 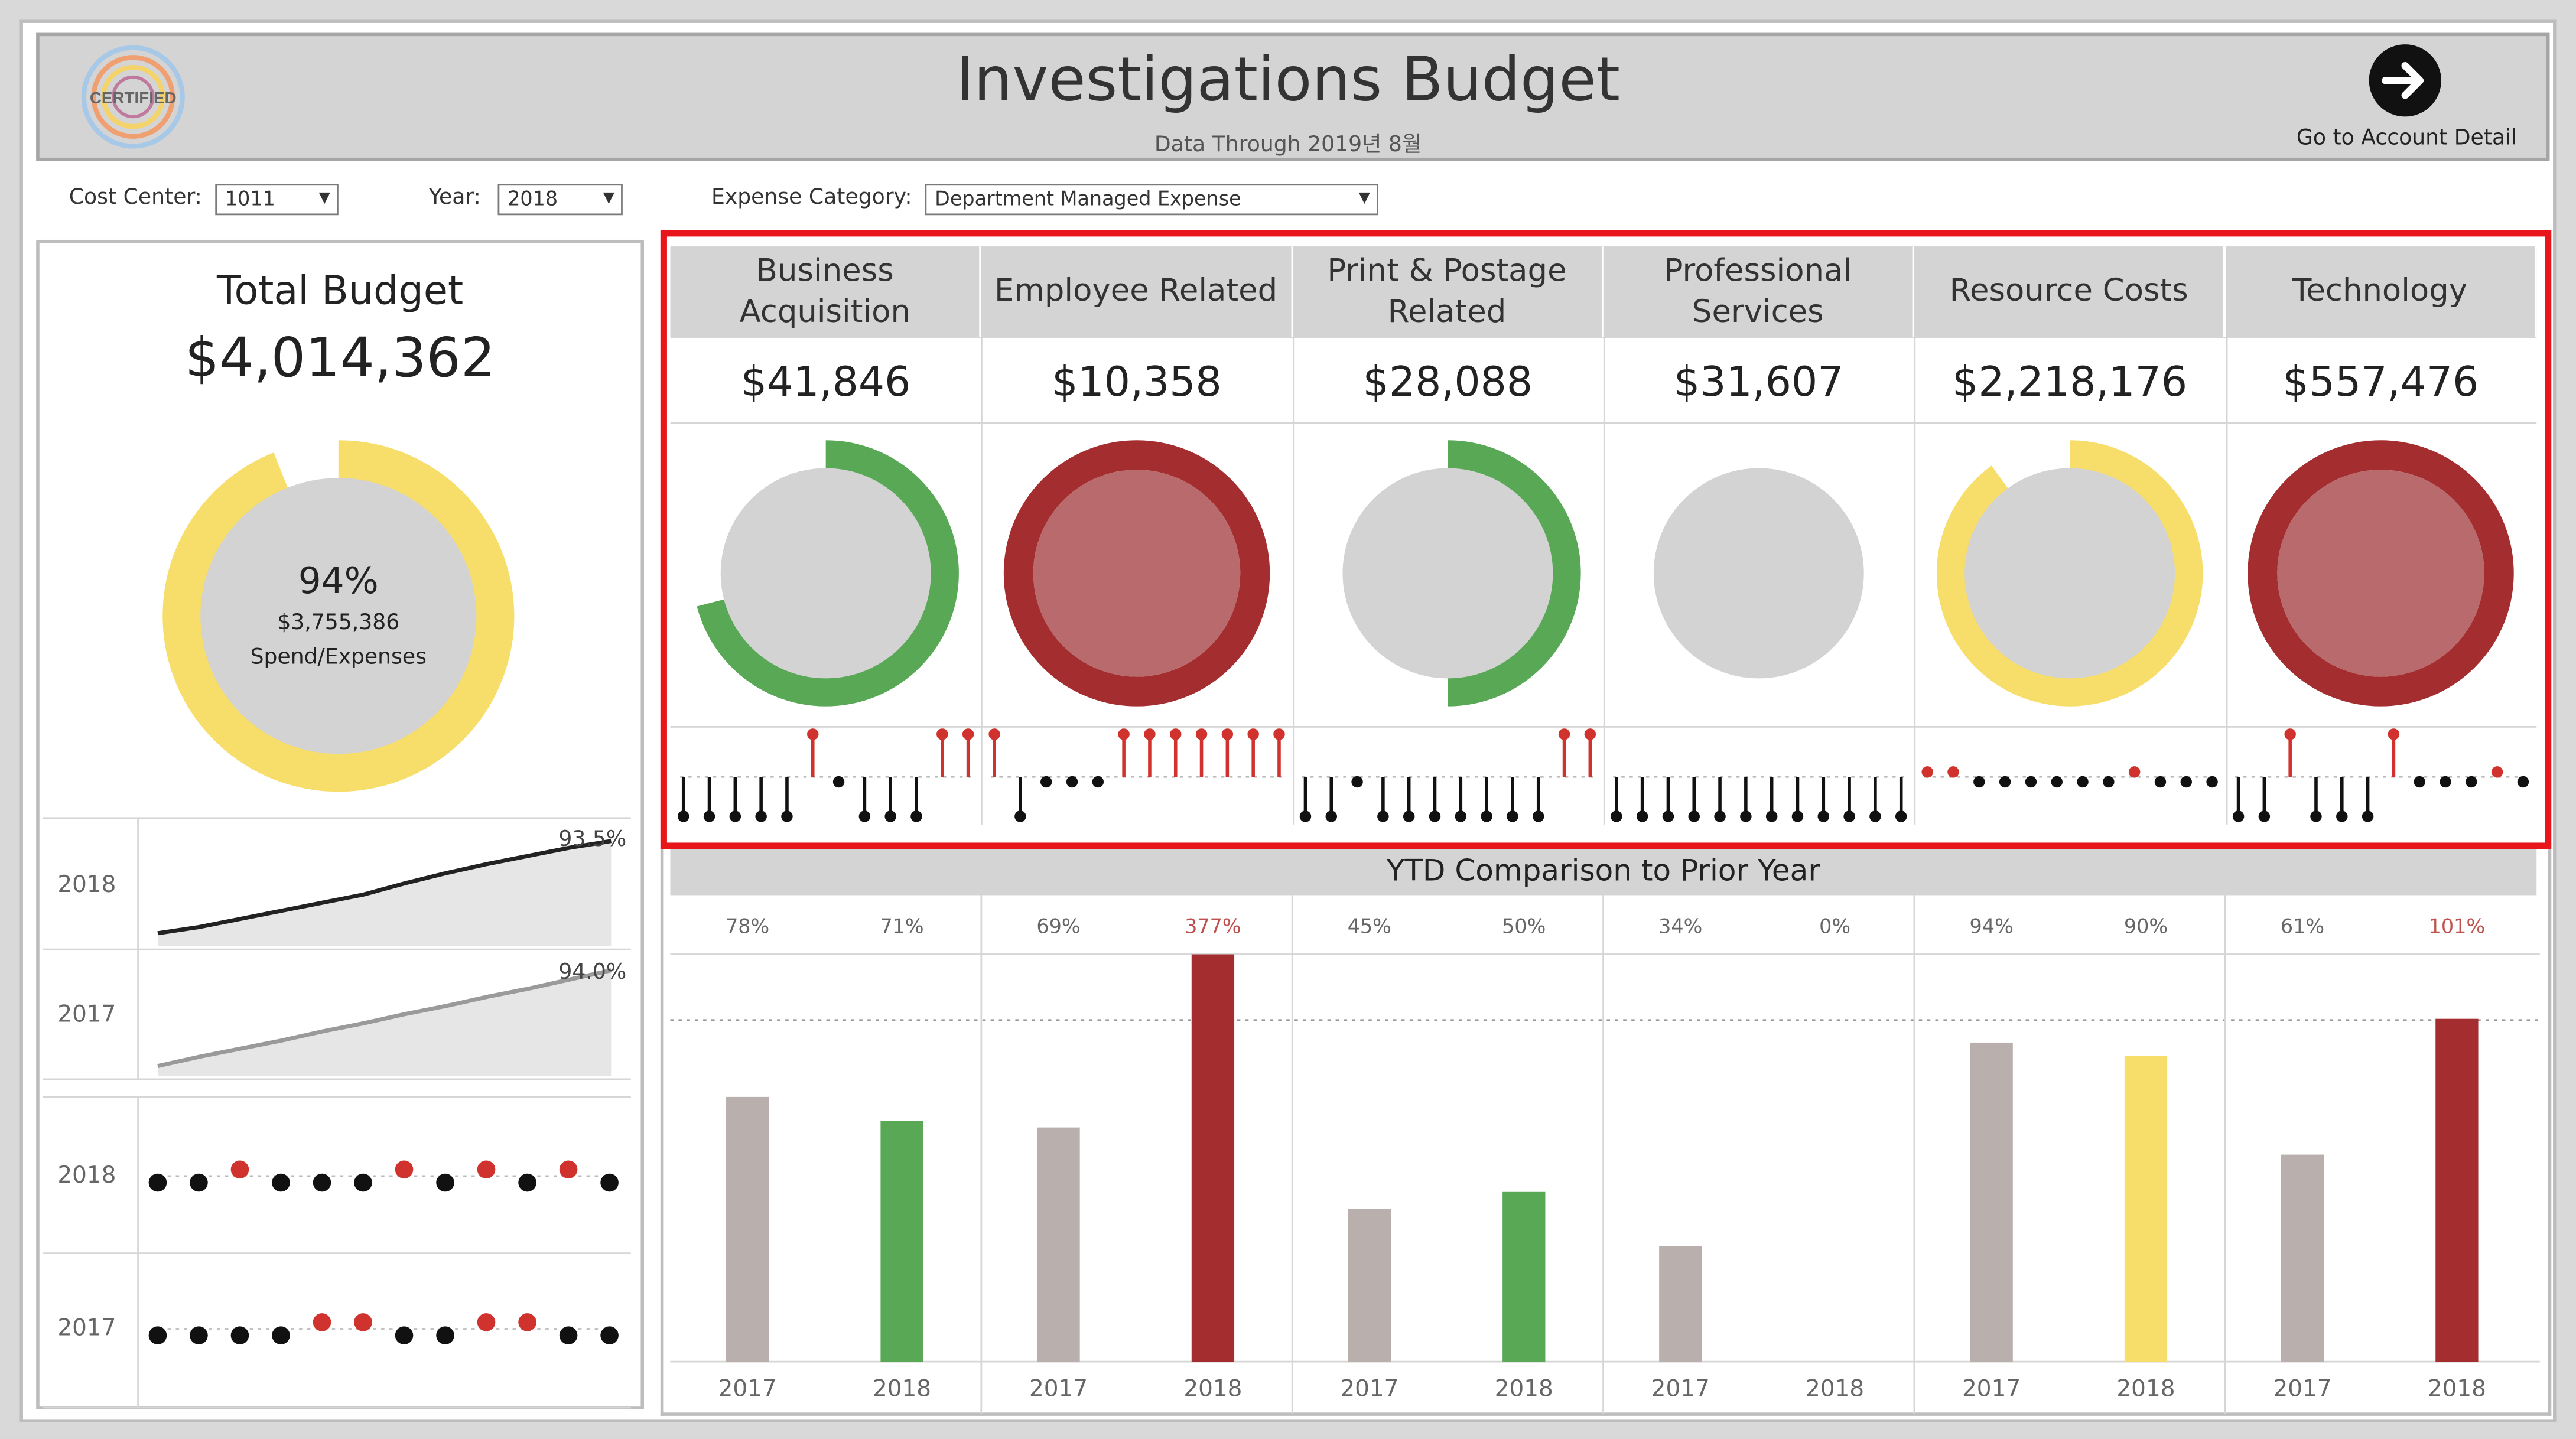 What do you see at coordinates (2381, 381) in the screenshot?
I see `category-budget: $557,476` at bounding box center [2381, 381].